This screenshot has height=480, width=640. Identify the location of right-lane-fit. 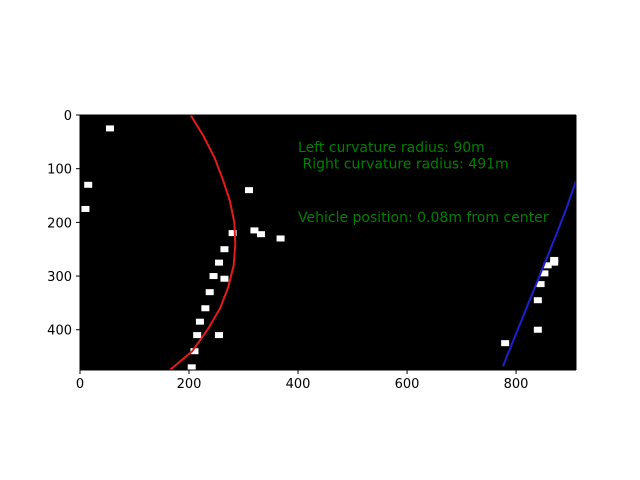
(539, 273).